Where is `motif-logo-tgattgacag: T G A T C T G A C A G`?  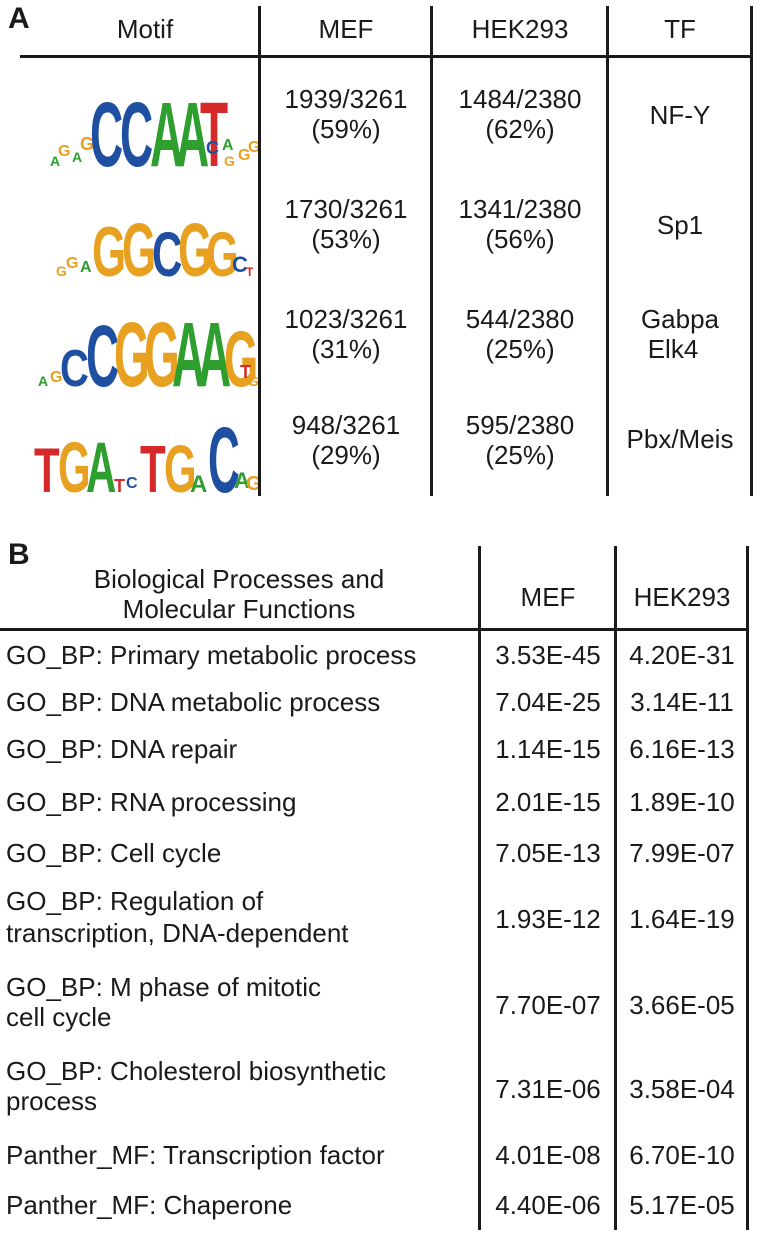 motif-logo-tgattgacag: T G A T C T G A C A G is located at coordinates (143, 444).